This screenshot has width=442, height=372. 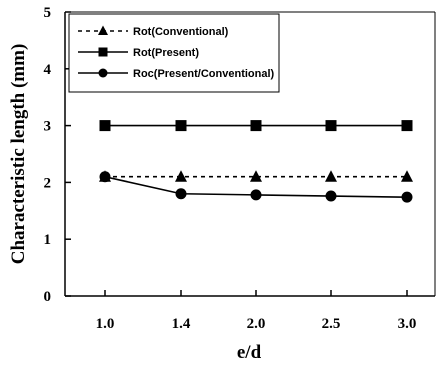 I want to click on x-axis-title: e/d, so click(x=249, y=352).